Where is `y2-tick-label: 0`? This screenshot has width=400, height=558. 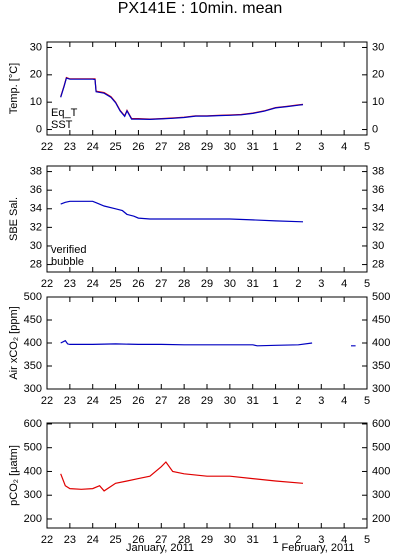 y2-tick-label: 0 is located at coordinates (375, 129).